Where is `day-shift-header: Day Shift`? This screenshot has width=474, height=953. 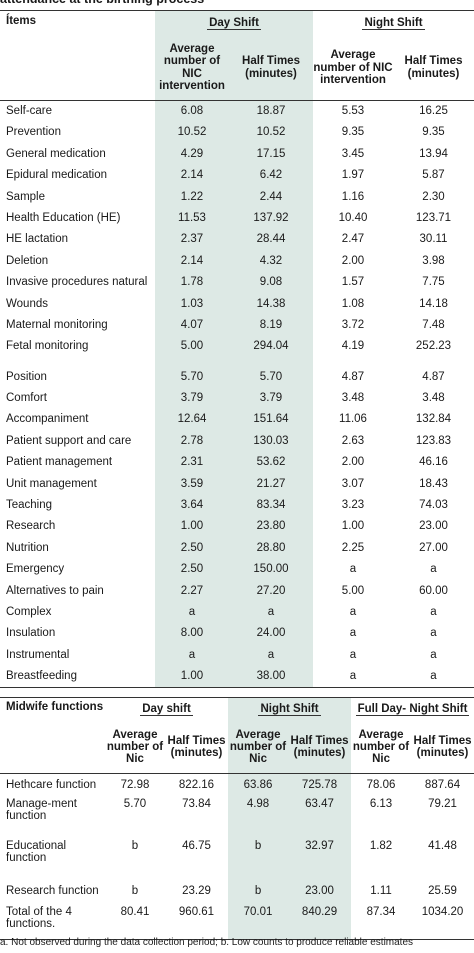
day-shift-header: Day Shift is located at coordinates (234, 23).